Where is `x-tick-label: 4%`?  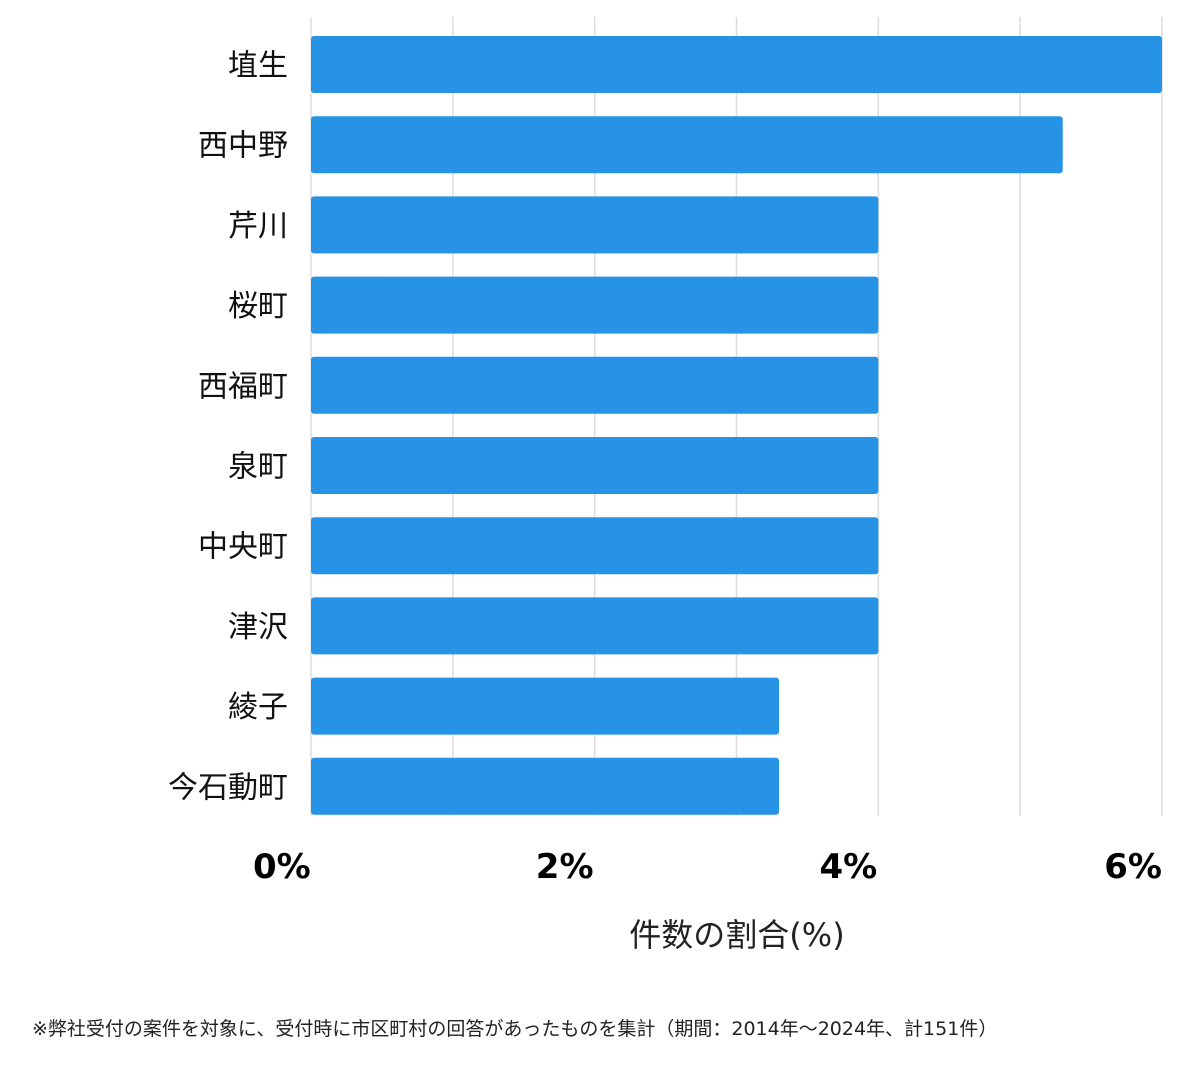 x-tick-label: 4% is located at coordinates (848, 867).